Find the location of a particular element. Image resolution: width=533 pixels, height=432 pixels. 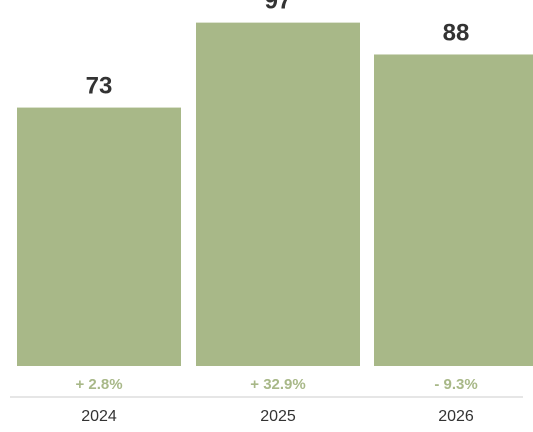

value-label-2025: 97 is located at coordinates (278, 7).